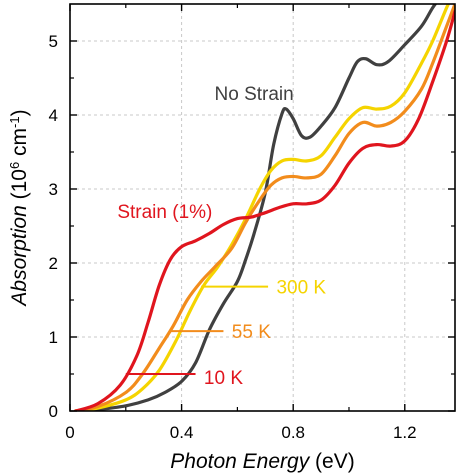 This screenshot has height=474, width=459. Describe the element at coordinates (240, 461) in the screenshot. I see `x-axis-label-main: Photon Energy` at that location.